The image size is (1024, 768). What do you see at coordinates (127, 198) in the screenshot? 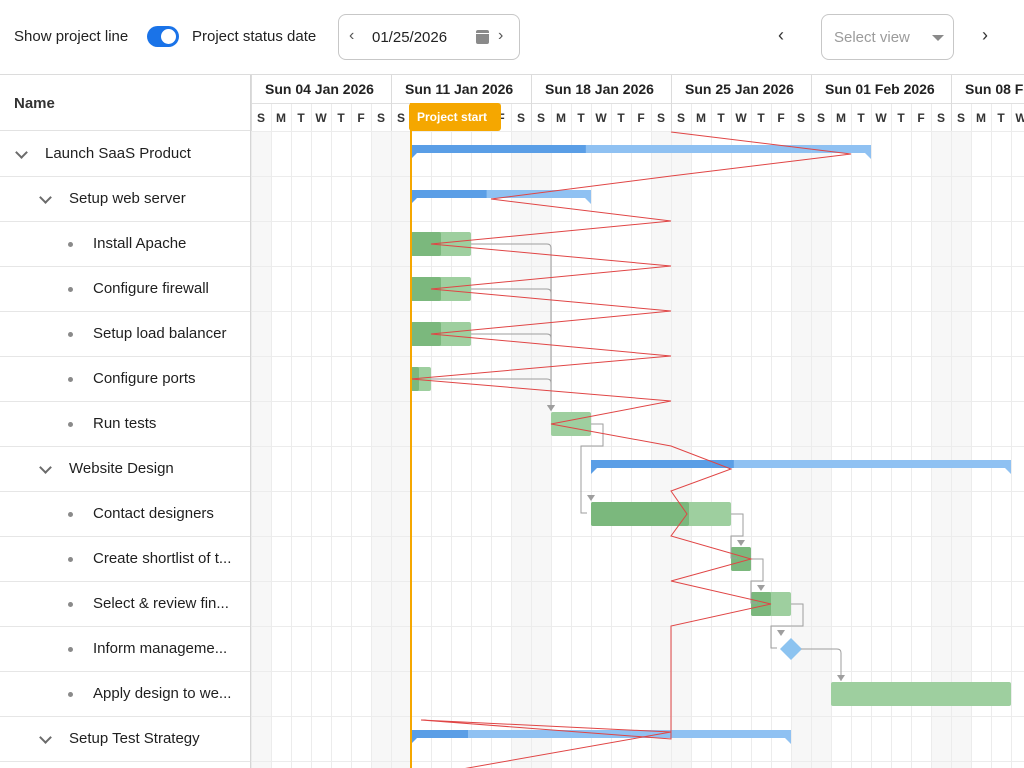
I see `task-name: Setup web server` at bounding box center [127, 198].